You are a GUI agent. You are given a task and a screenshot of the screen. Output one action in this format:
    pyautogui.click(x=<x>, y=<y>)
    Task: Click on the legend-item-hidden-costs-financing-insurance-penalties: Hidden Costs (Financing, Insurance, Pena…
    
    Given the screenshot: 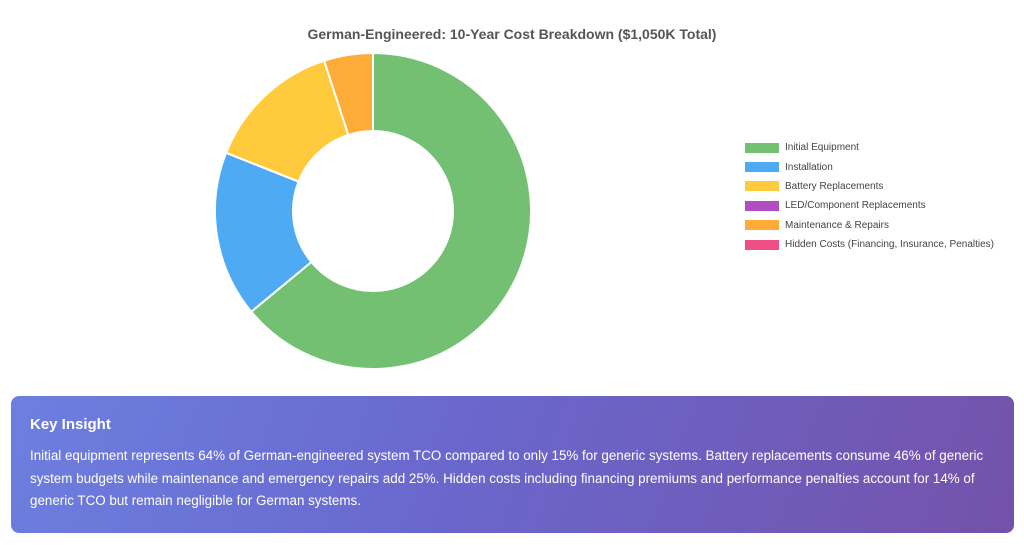 What is the action you would take?
    pyautogui.click(x=869, y=244)
    